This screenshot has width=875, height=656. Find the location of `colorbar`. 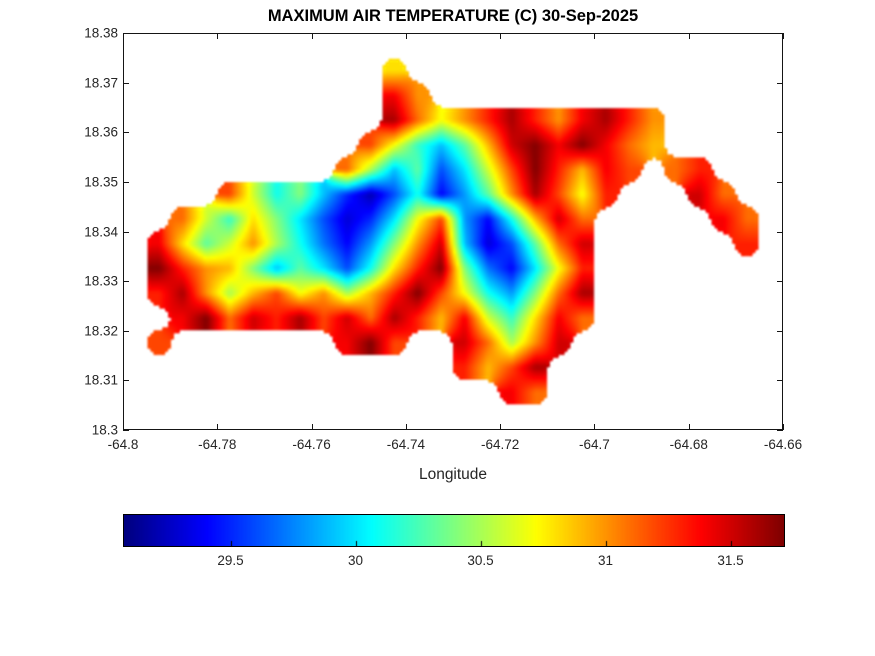

colorbar is located at coordinates (454, 530).